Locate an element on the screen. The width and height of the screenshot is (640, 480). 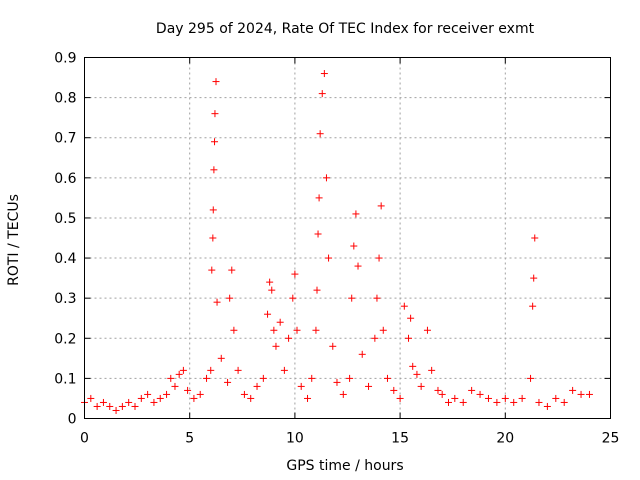
x-tick-label: 10 is located at coordinates (295, 439).